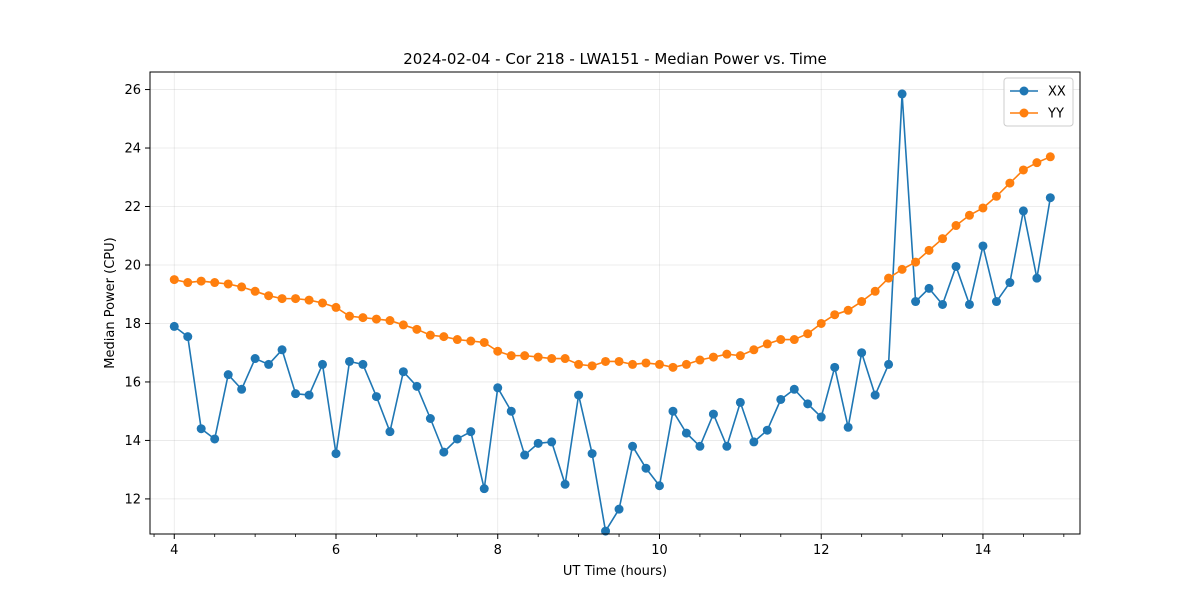  I want to click on legend-label-yy: YY, so click(1055, 114).